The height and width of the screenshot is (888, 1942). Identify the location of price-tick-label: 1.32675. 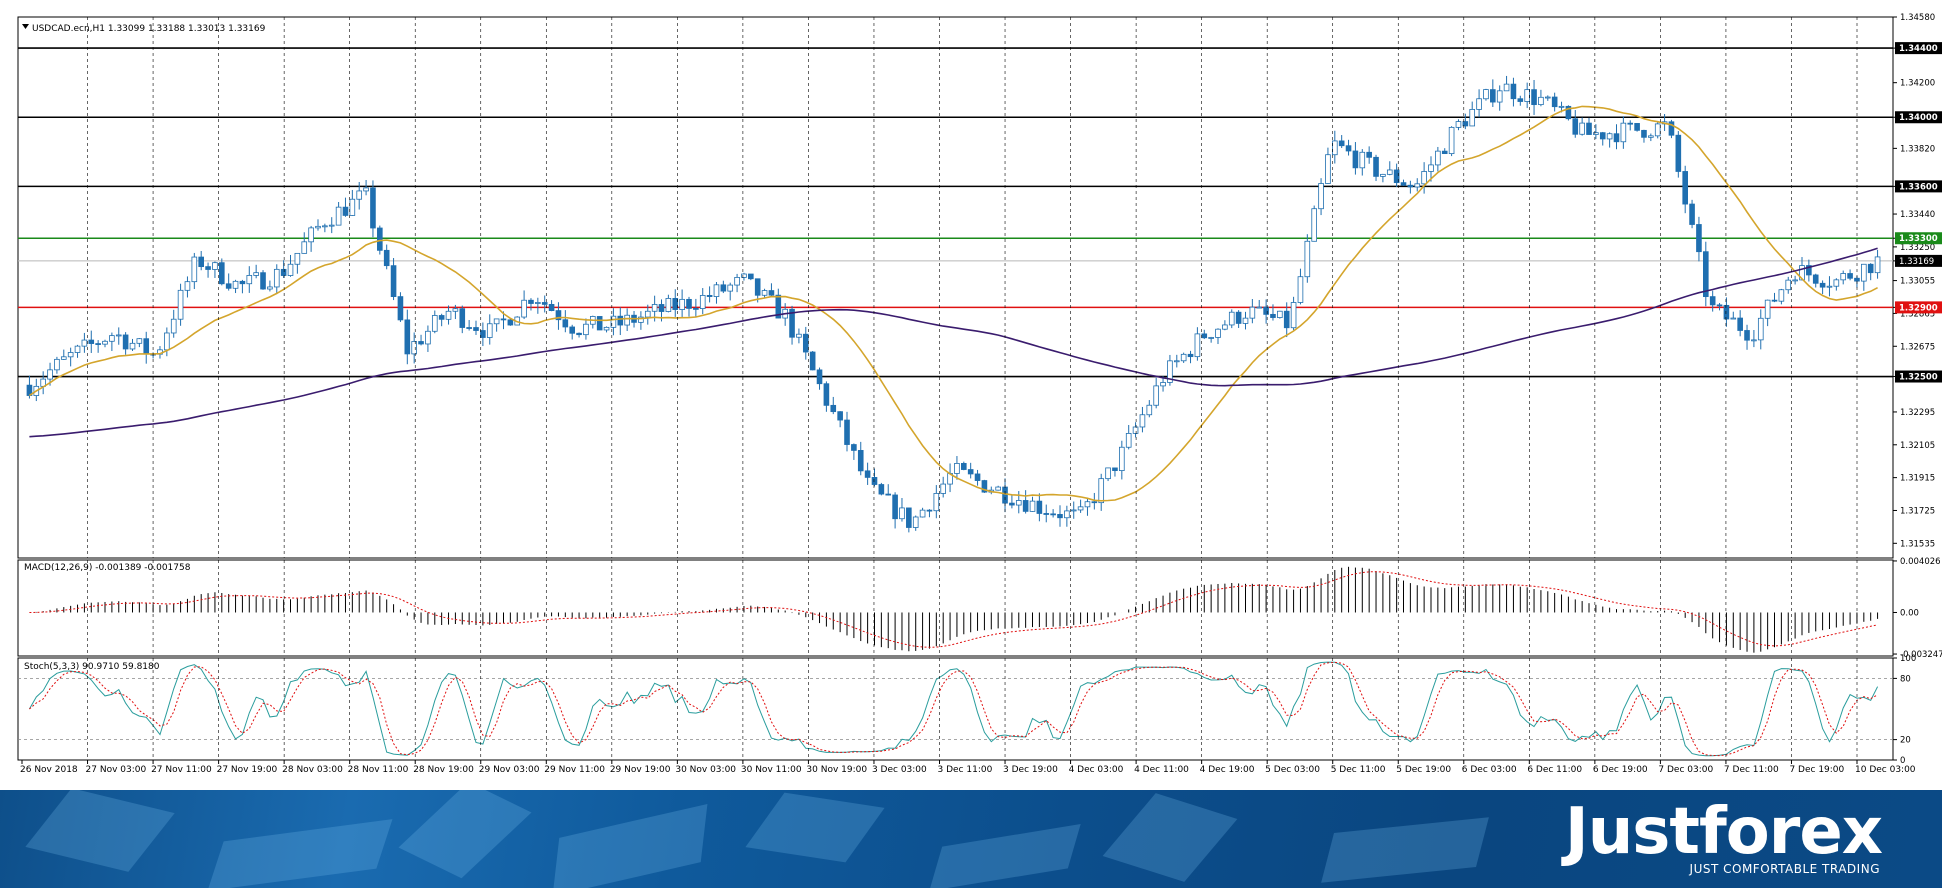
(1917, 347).